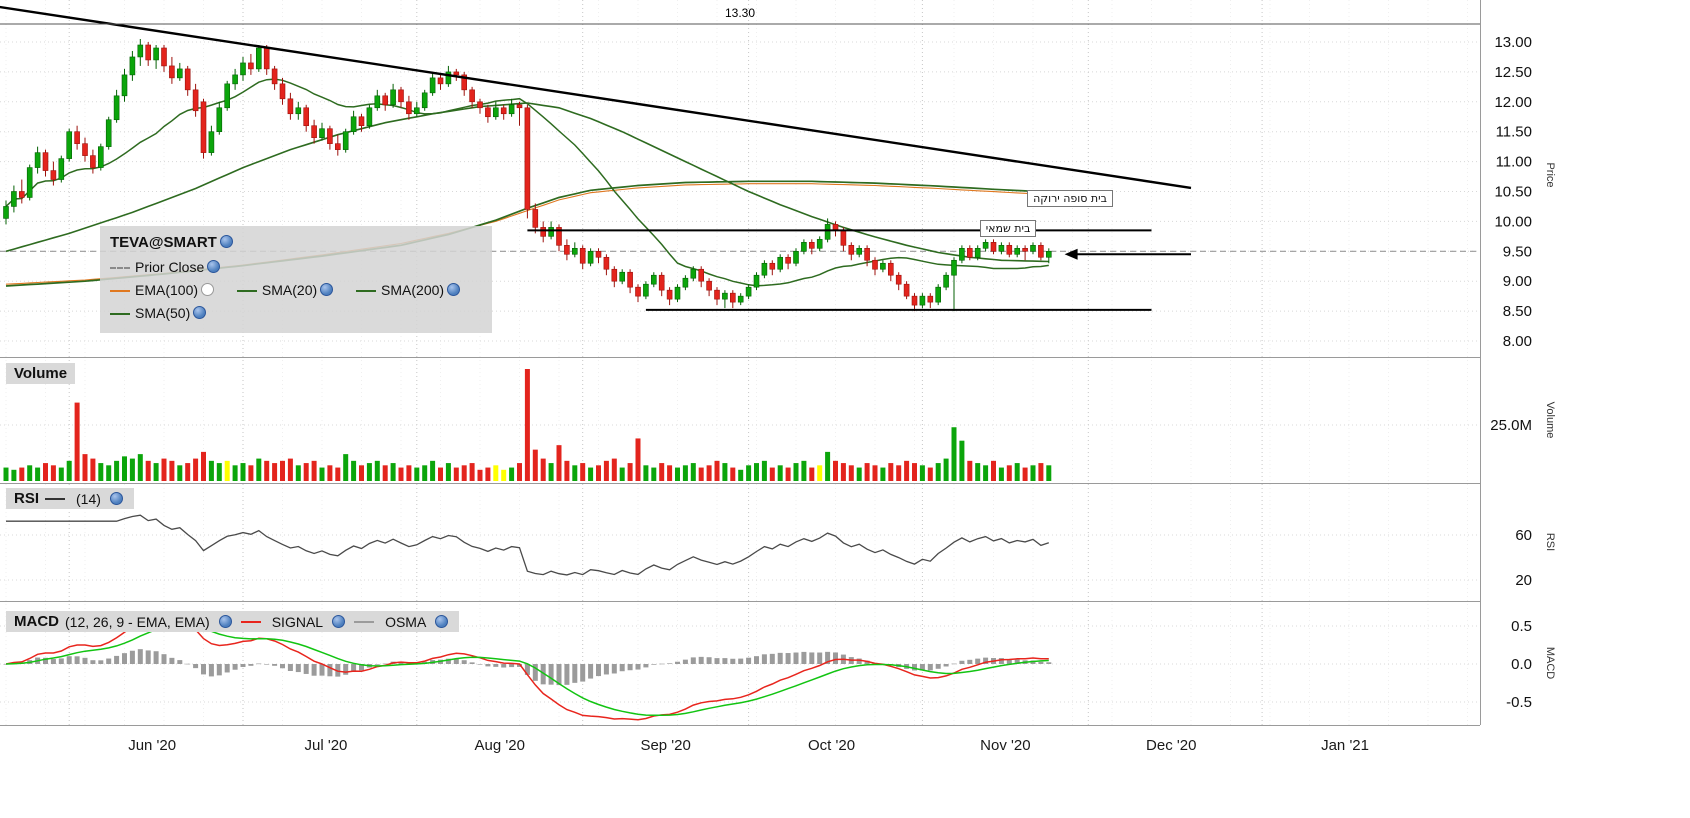 Image resolution: width=1690 pixels, height=818 pixels. What do you see at coordinates (246, 290) in the screenshot?
I see `sma20-line-icon` at bounding box center [246, 290].